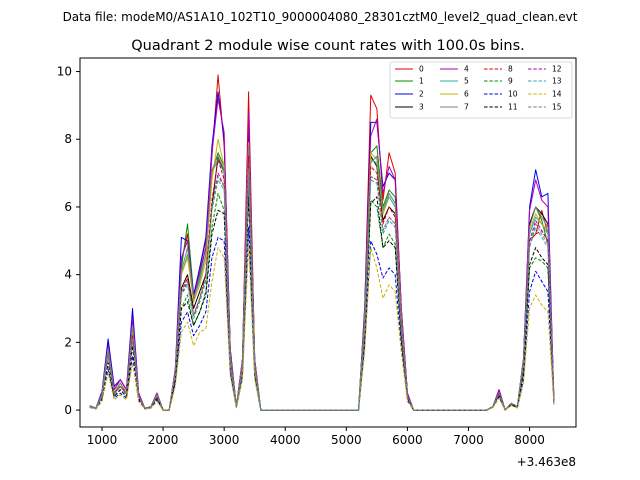 The image size is (640, 480). Describe the element at coordinates (546, 462) in the screenshot. I see `x-offset-label: +3.463e8` at that location.